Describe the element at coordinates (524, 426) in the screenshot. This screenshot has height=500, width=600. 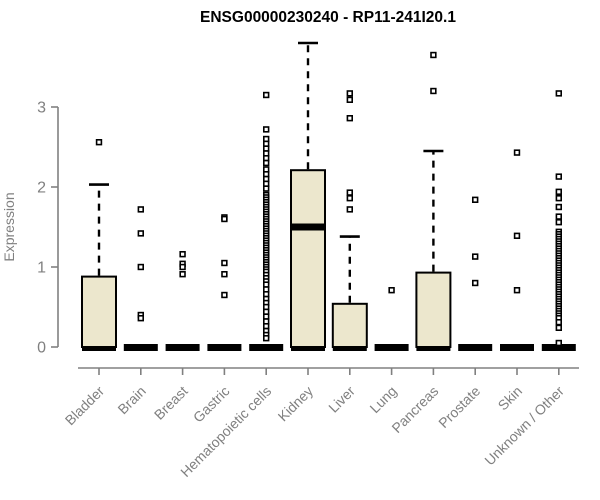
I see `x-category-label: Unknown / Other` at that location.